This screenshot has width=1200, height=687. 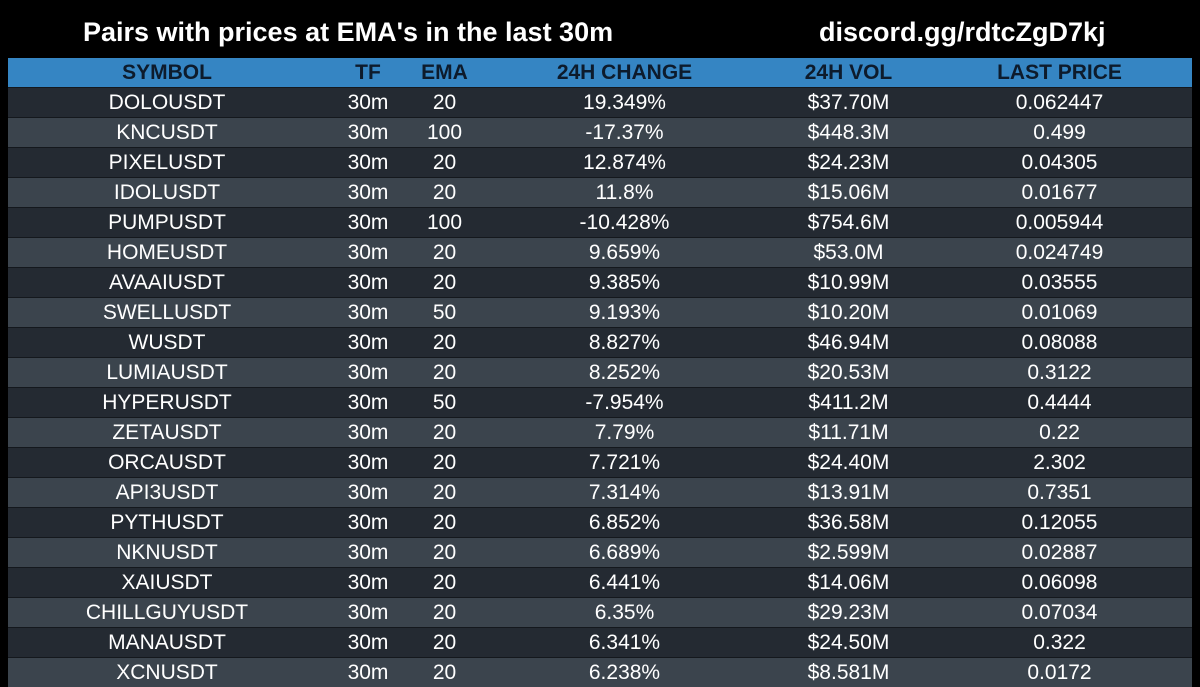 What do you see at coordinates (624, 193) in the screenshot?
I see `cell-24h-change: 11.8%` at bounding box center [624, 193].